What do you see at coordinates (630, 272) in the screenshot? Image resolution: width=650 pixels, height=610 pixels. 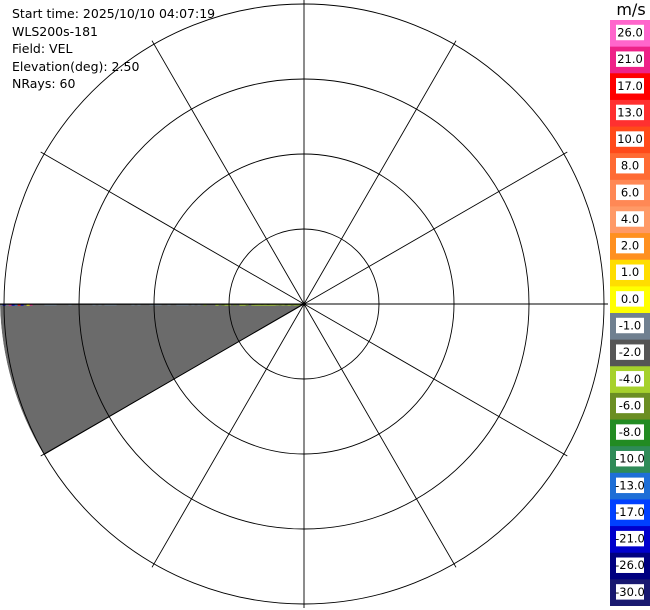 I see `colorbar-tick-label: 1.0` at bounding box center [630, 272].